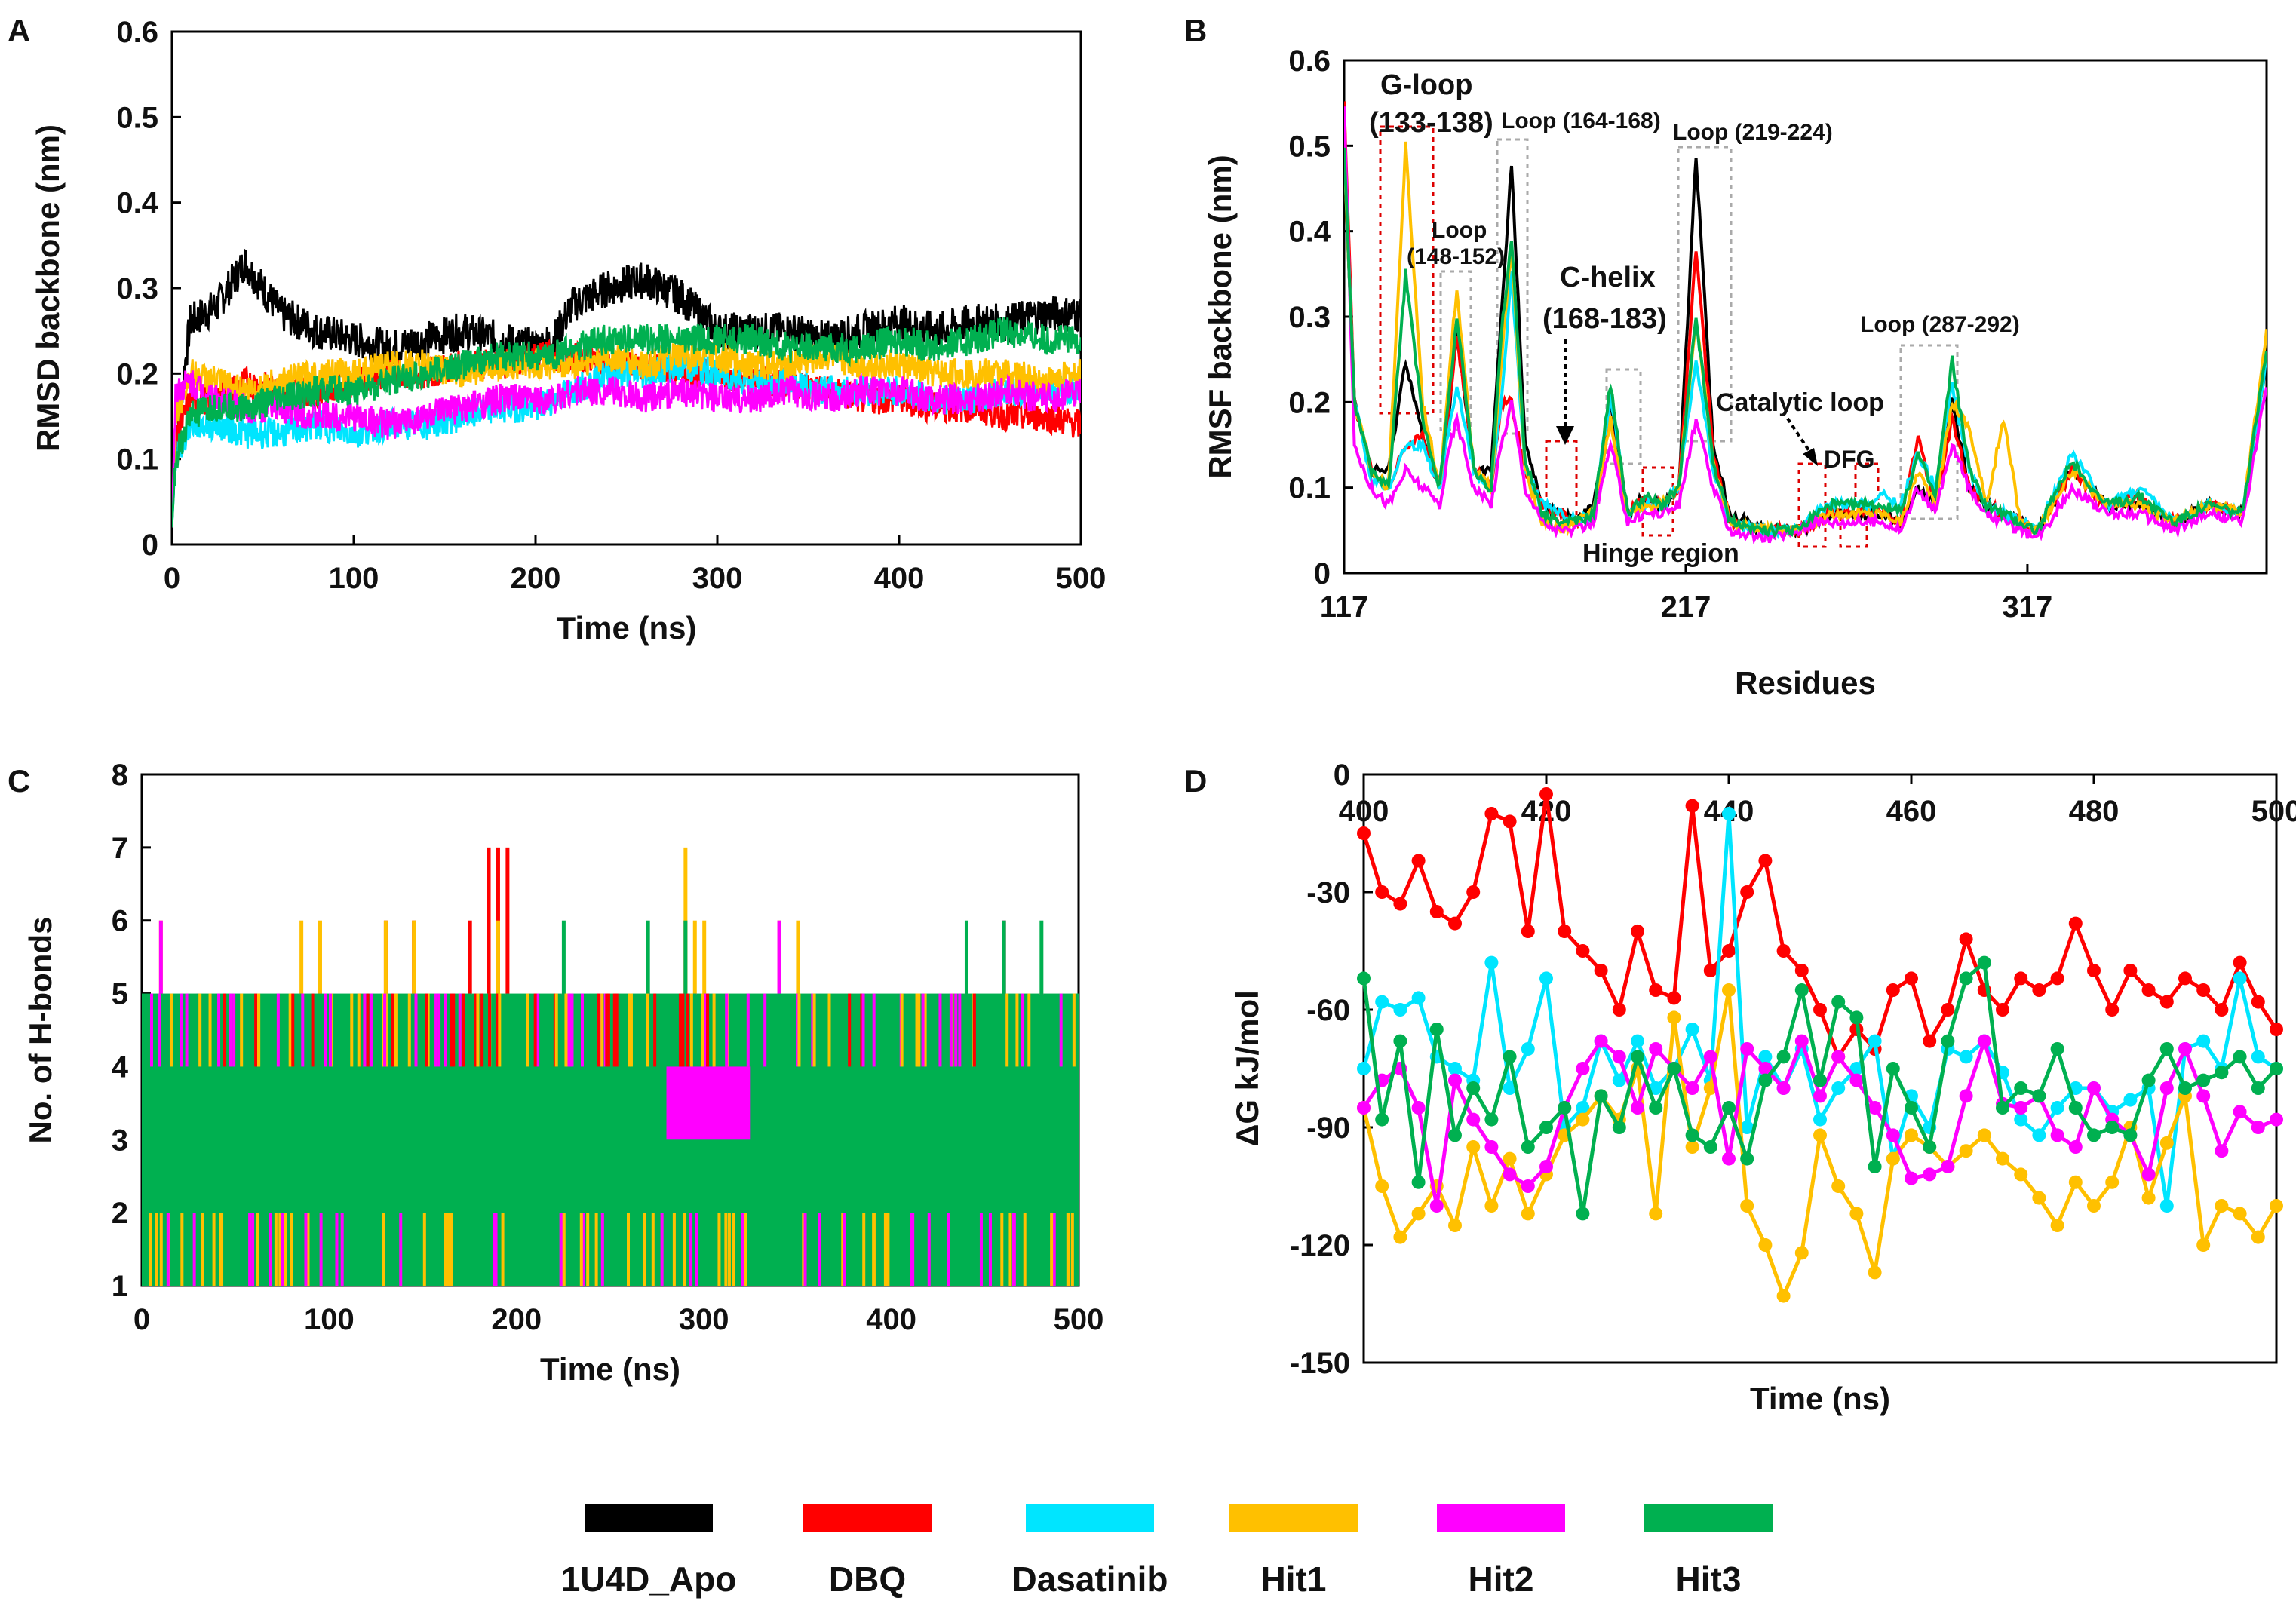 Image resolution: width=2296 pixels, height=1613 pixels. What do you see at coordinates (649, 1579) in the screenshot?
I see `legend-label-1u4d_apo: 1U4D_Apo` at bounding box center [649, 1579].